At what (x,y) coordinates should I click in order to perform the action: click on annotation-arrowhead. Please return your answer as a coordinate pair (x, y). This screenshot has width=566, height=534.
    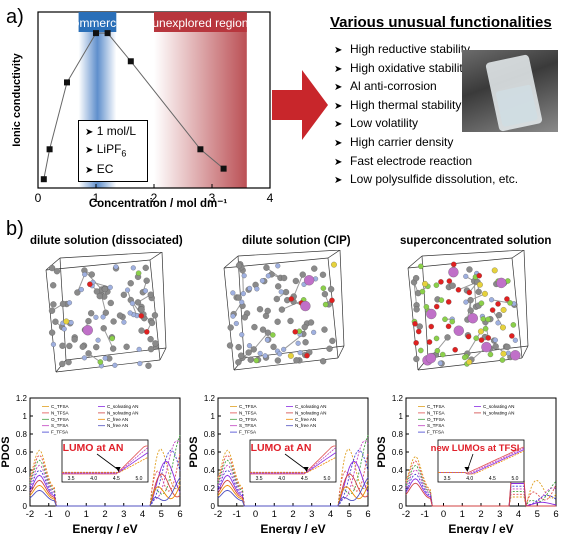
    Looking at the image, I should click on (118, 469).